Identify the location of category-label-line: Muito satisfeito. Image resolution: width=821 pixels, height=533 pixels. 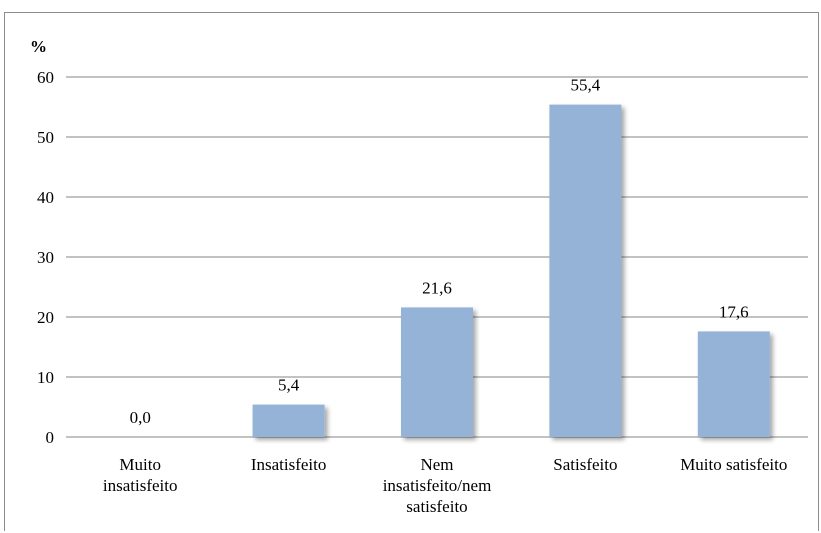
(733, 464).